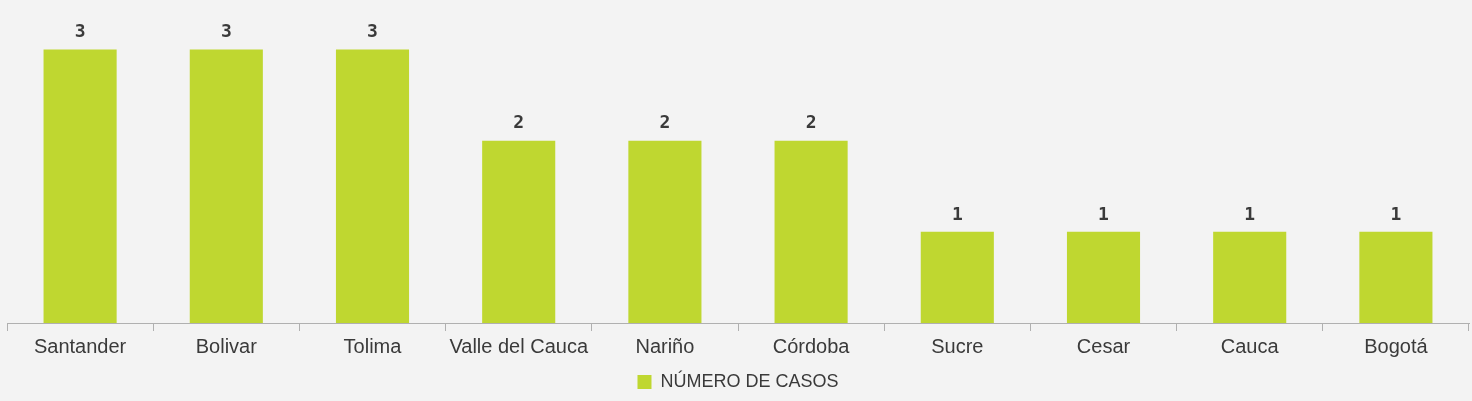  I want to click on x-tick-label: Tolima, so click(373, 345).